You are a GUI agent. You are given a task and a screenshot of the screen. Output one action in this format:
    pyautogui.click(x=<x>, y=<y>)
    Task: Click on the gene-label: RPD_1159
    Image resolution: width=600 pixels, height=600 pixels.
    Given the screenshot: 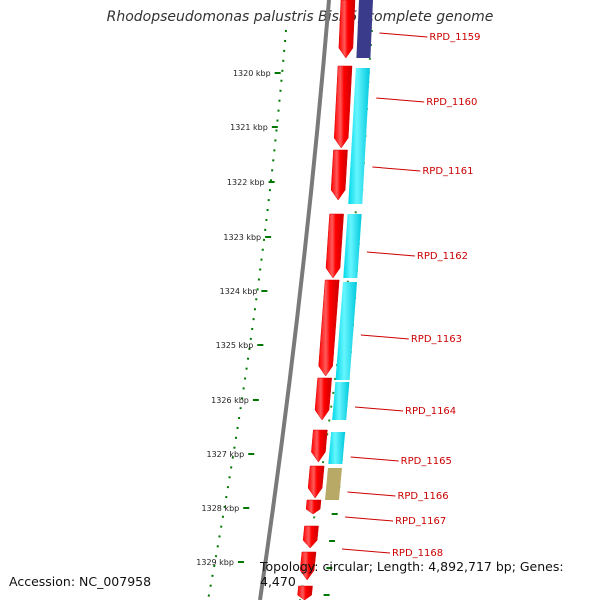 What is the action you would take?
    pyautogui.click(x=454, y=37)
    